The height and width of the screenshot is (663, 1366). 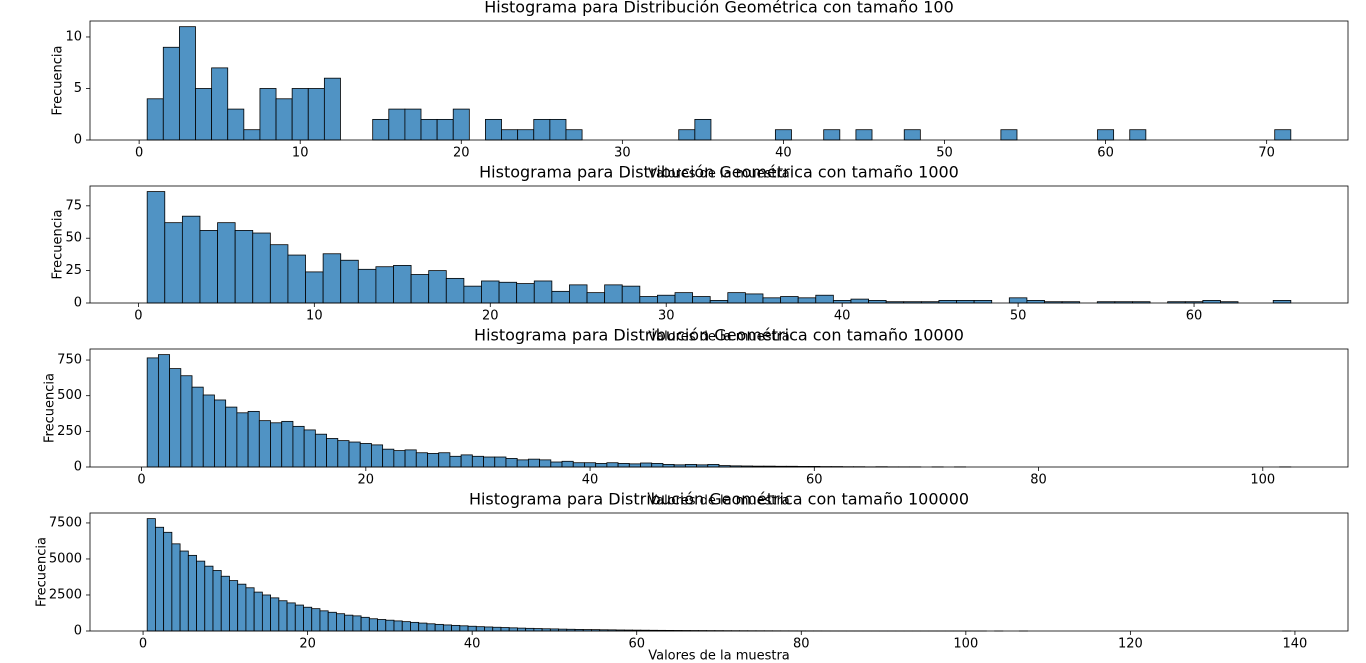 I want to click on x-tick-label: 20, so click(x=366, y=480).